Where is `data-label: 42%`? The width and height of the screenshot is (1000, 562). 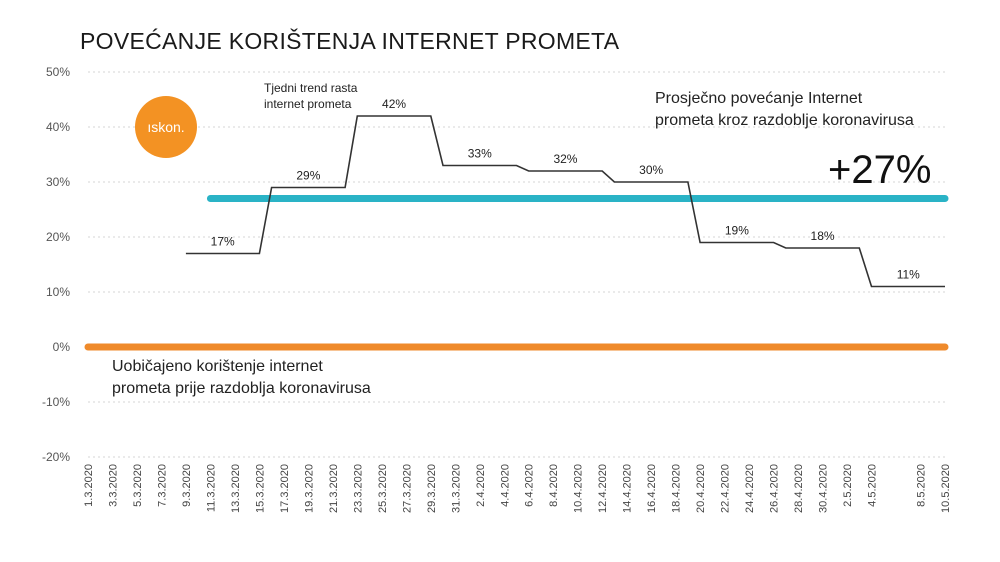
data-label: 42% is located at coordinates (394, 104).